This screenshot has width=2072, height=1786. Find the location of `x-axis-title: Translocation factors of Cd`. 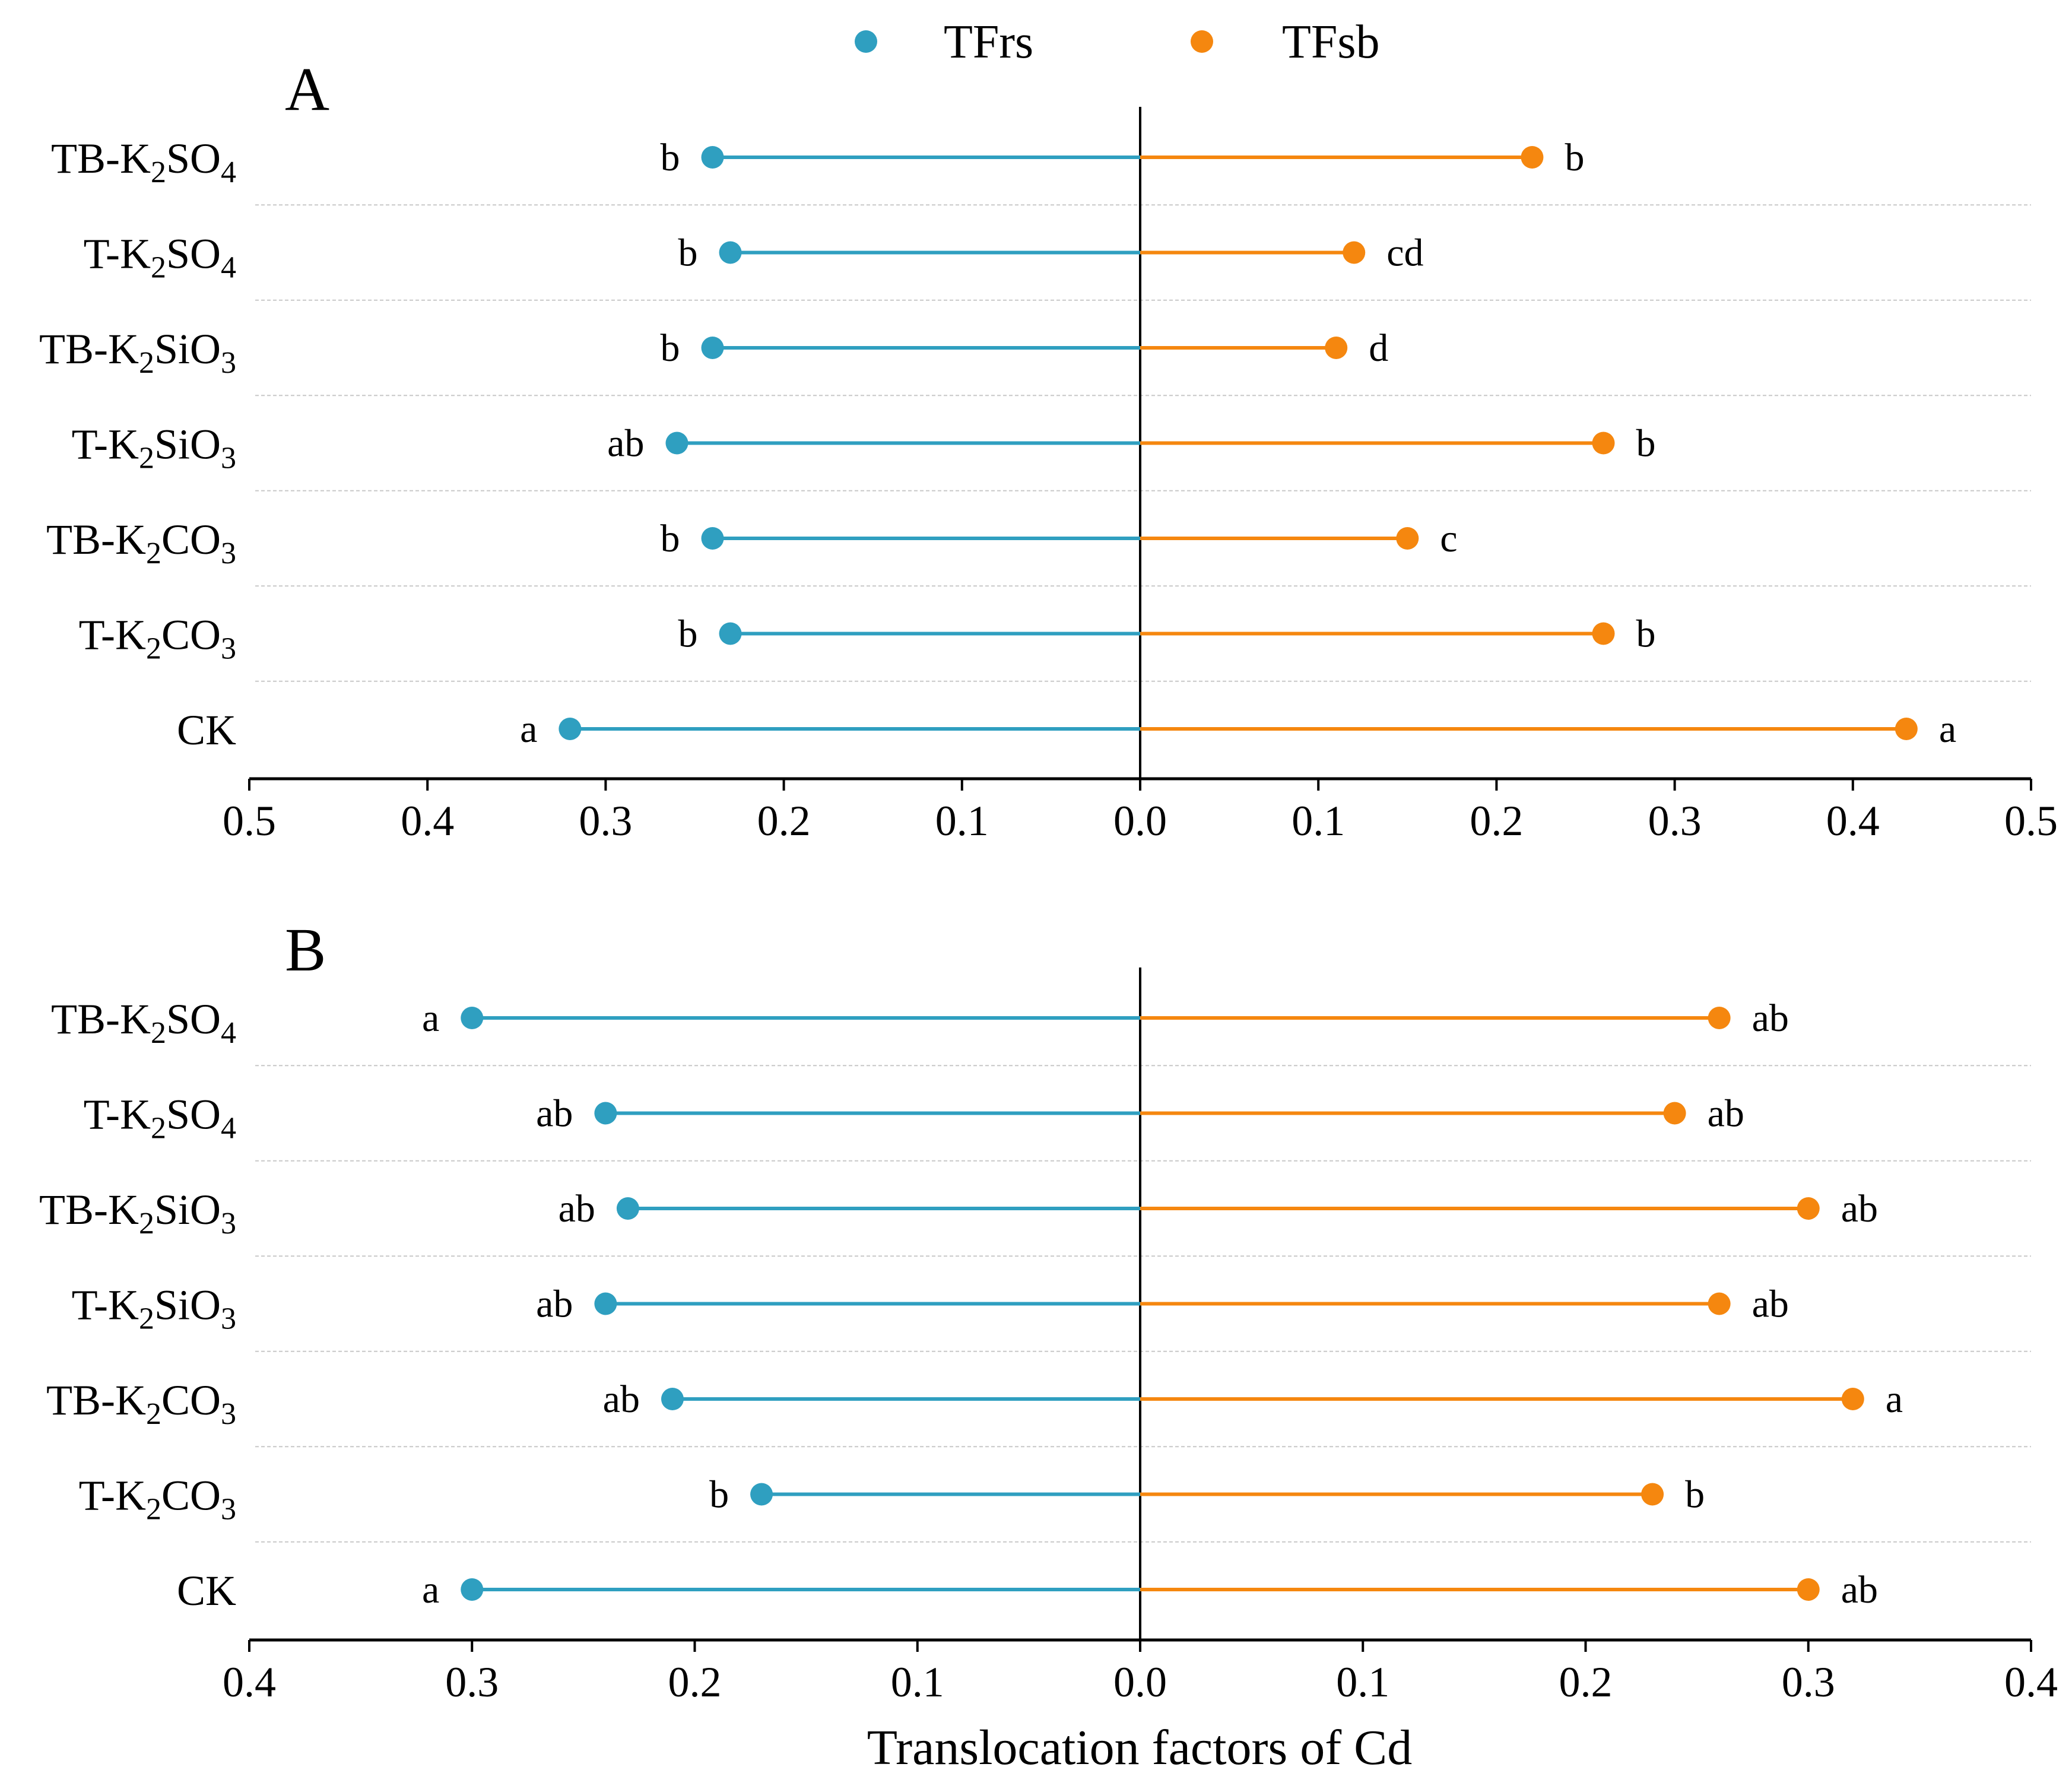

x-axis-title: Translocation factors of Cd is located at coordinates (1139, 1747).